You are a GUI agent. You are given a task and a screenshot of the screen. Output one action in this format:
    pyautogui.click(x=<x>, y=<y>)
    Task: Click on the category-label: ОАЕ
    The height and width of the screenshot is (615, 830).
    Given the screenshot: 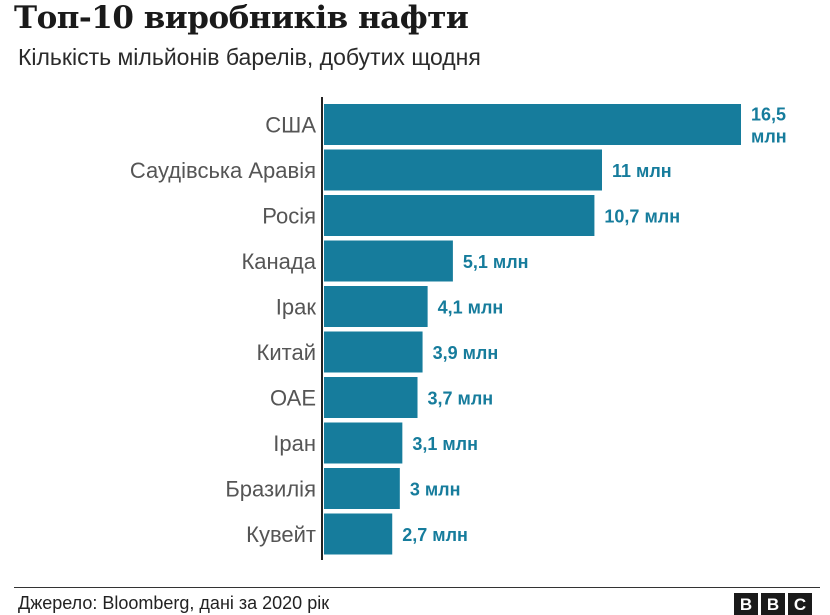 What is the action you would take?
    pyautogui.click(x=293, y=398)
    